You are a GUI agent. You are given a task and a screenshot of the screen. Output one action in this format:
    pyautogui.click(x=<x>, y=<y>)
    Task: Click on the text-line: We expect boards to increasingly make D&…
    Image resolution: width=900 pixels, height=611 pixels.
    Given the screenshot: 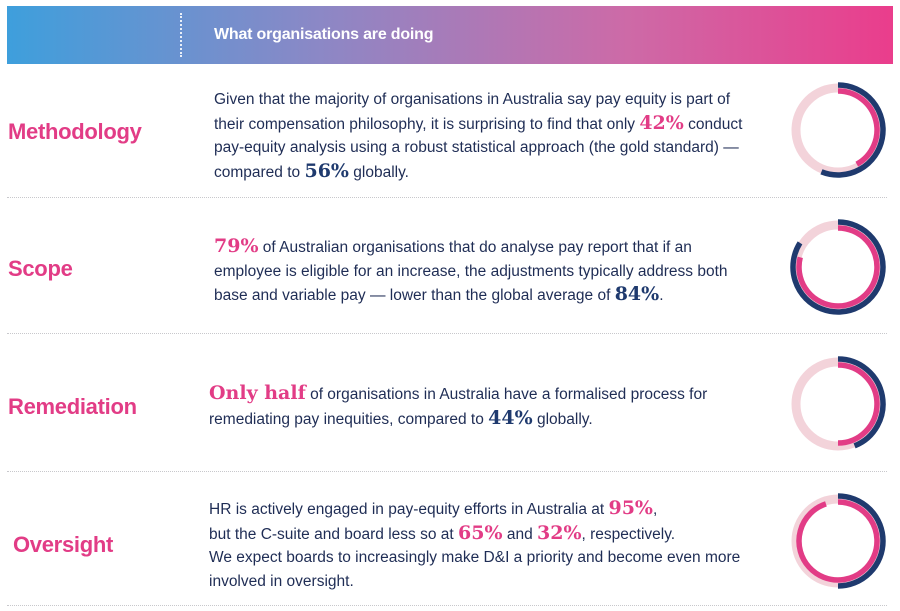 What is the action you would take?
    pyautogui.click(x=481, y=569)
    